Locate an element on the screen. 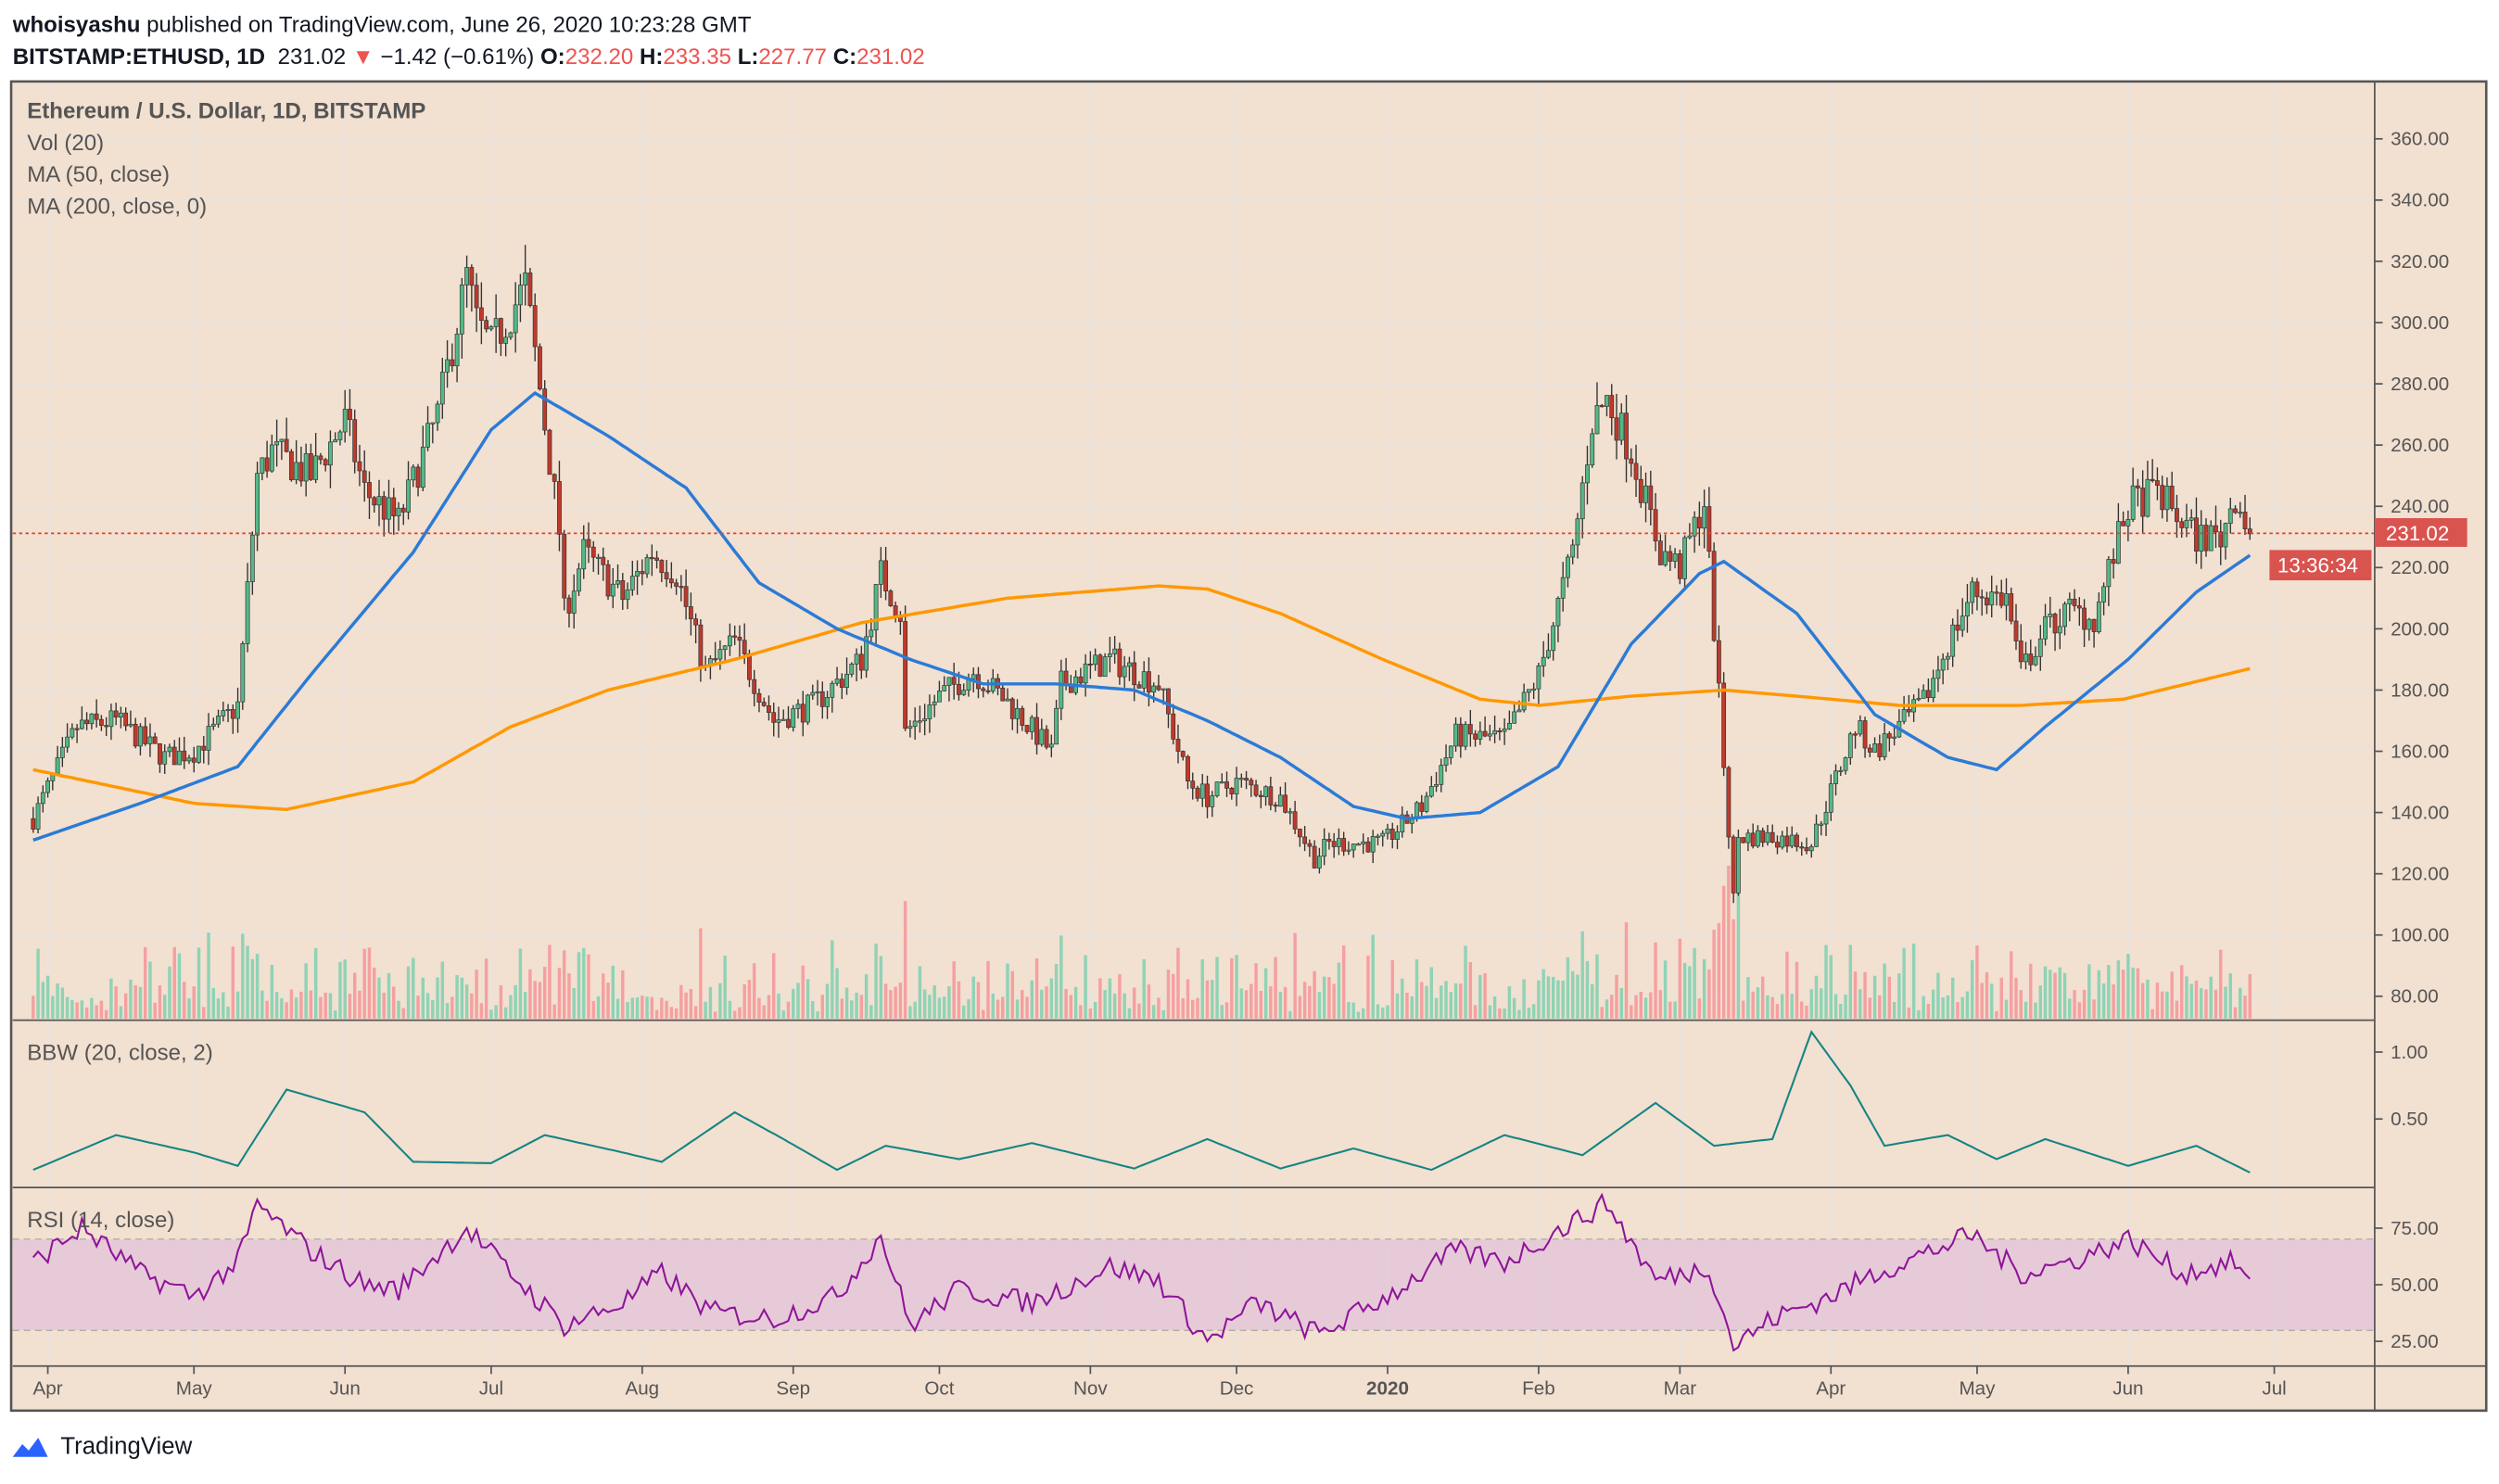  tradingview-logo: TradingView is located at coordinates (103, 1446).